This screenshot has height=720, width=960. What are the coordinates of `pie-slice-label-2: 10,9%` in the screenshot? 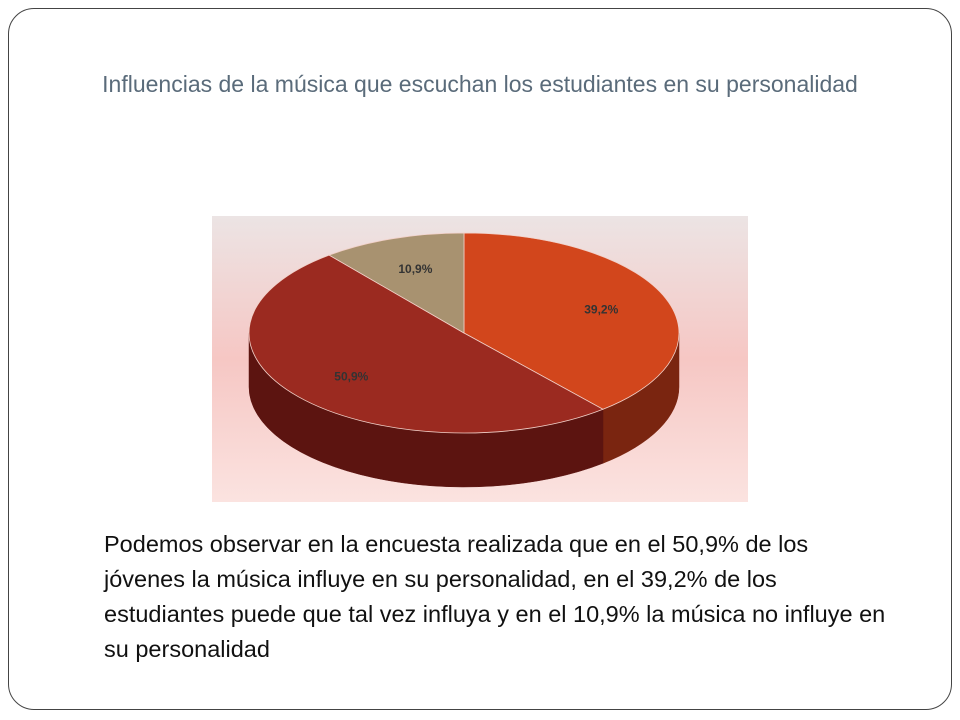 It's located at (415, 269).